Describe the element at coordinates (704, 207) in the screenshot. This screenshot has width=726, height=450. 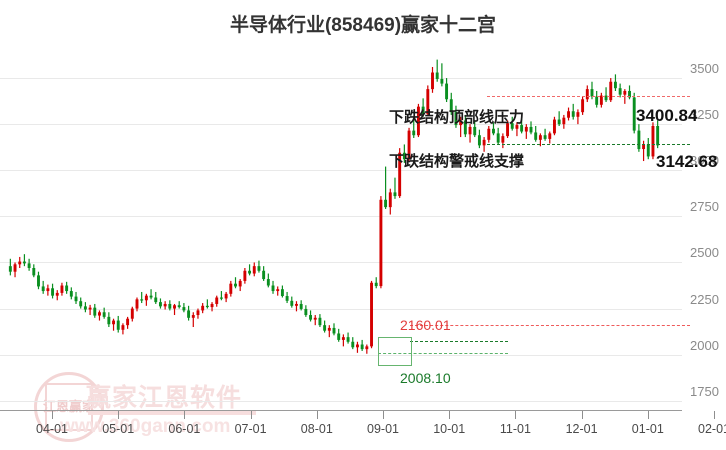
I see `y-axis-tick-label: 2750` at that location.